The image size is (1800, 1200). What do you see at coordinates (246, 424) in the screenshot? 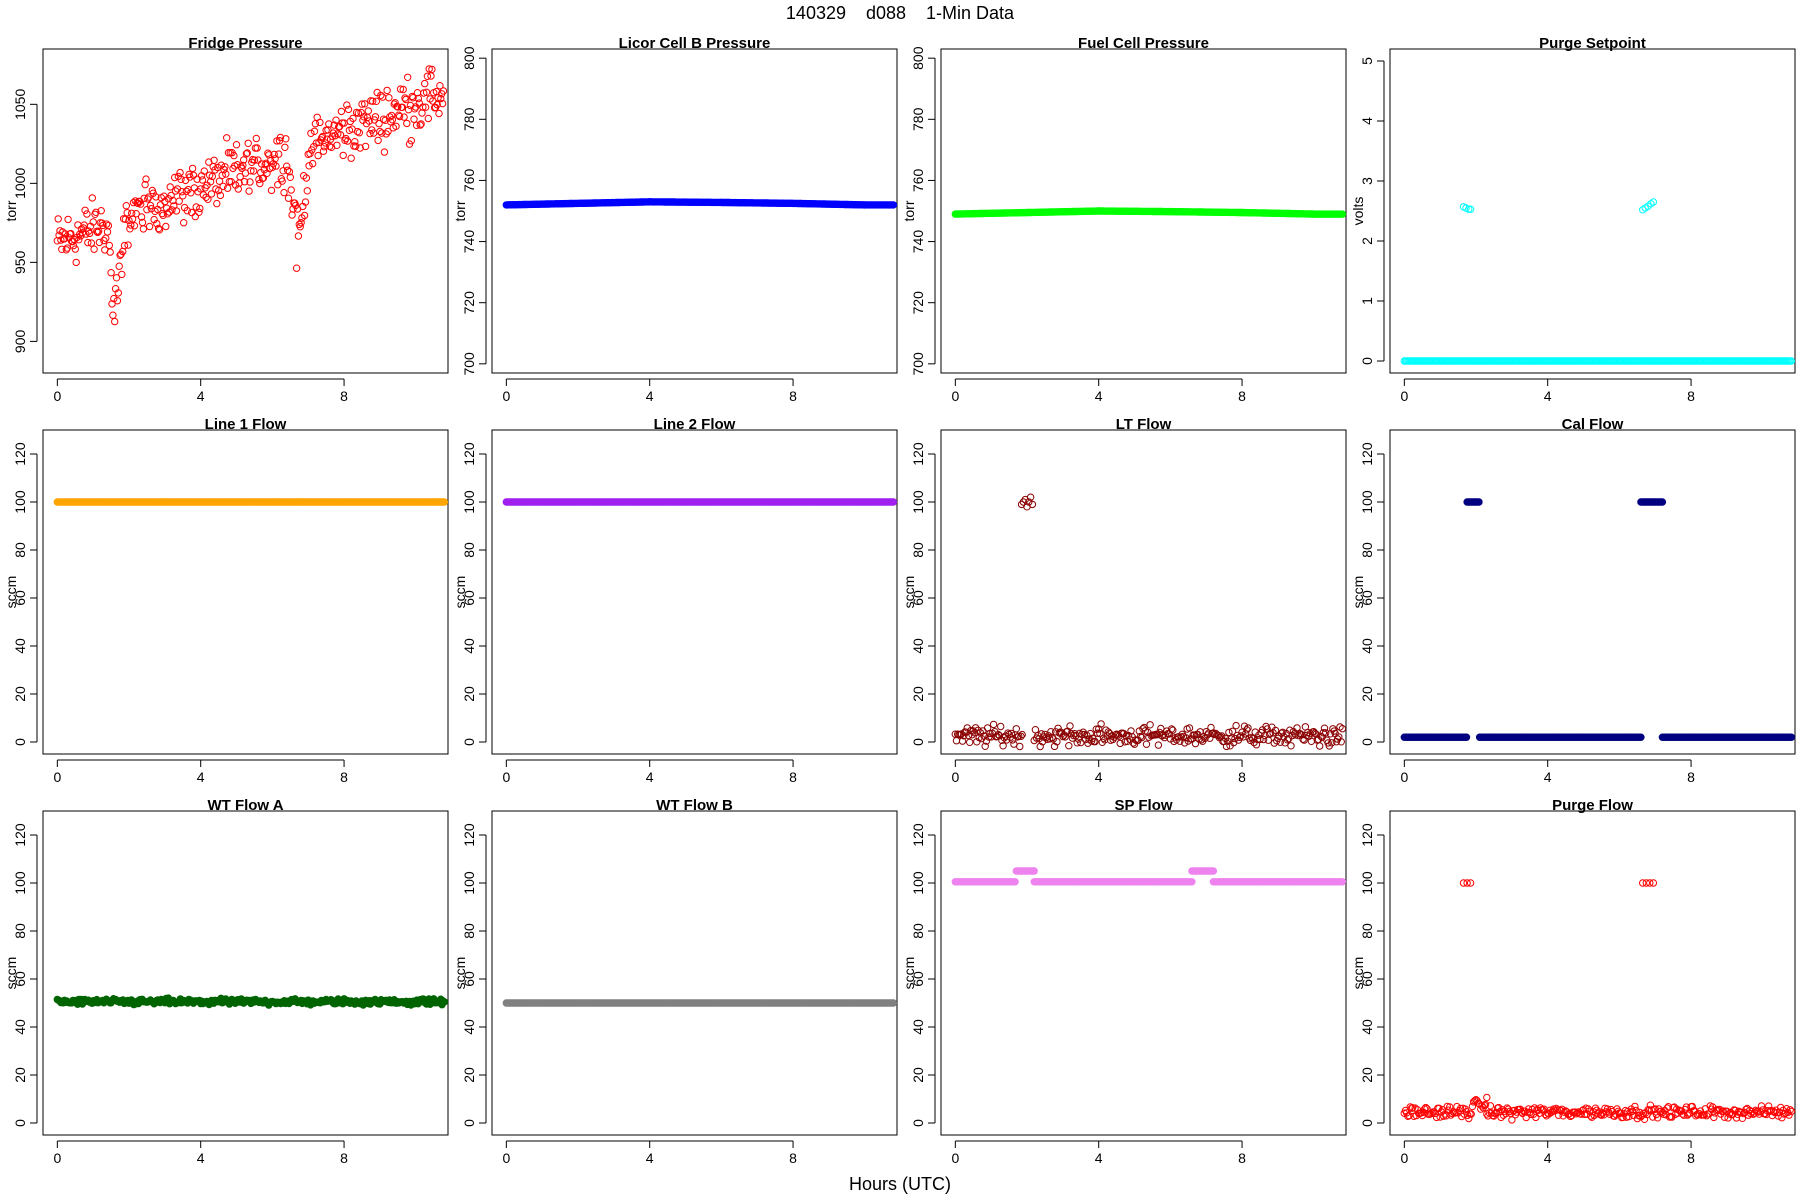
I see `panel-title: Line 1 Flow` at bounding box center [246, 424].